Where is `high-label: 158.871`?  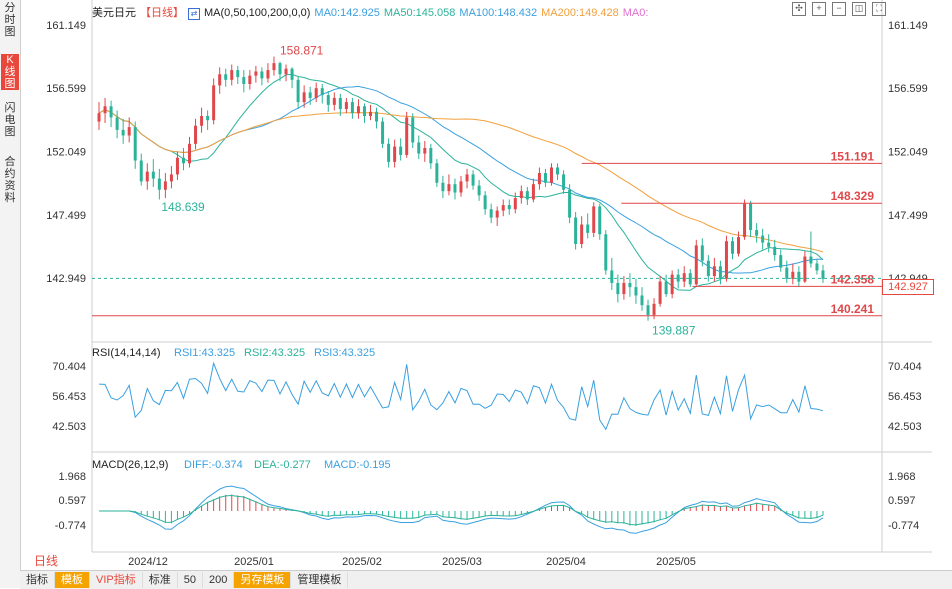 high-label: 158.871 is located at coordinates (302, 51).